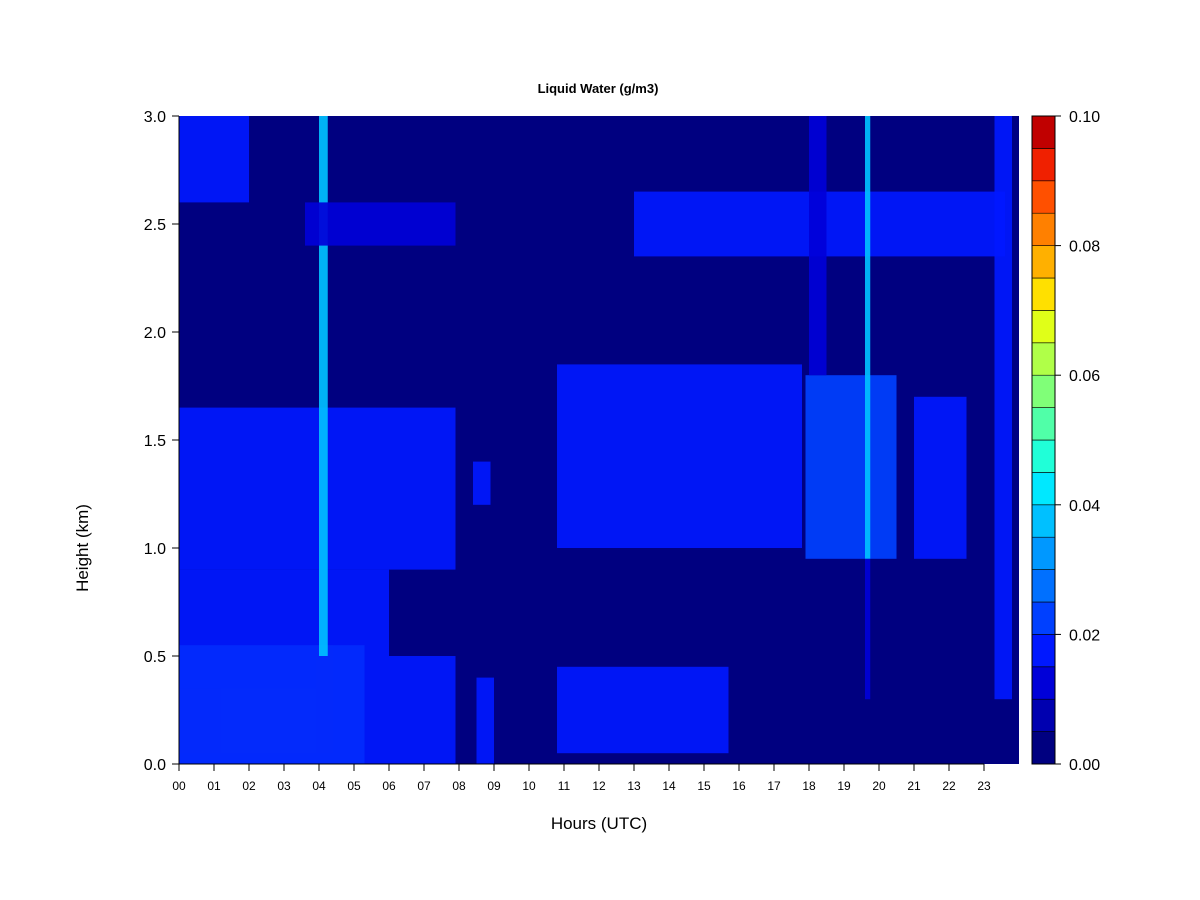 The height and width of the screenshot is (900, 1200). Describe the element at coordinates (389, 786) in the screenshot. I see `x-tick-label: 06` at that location.